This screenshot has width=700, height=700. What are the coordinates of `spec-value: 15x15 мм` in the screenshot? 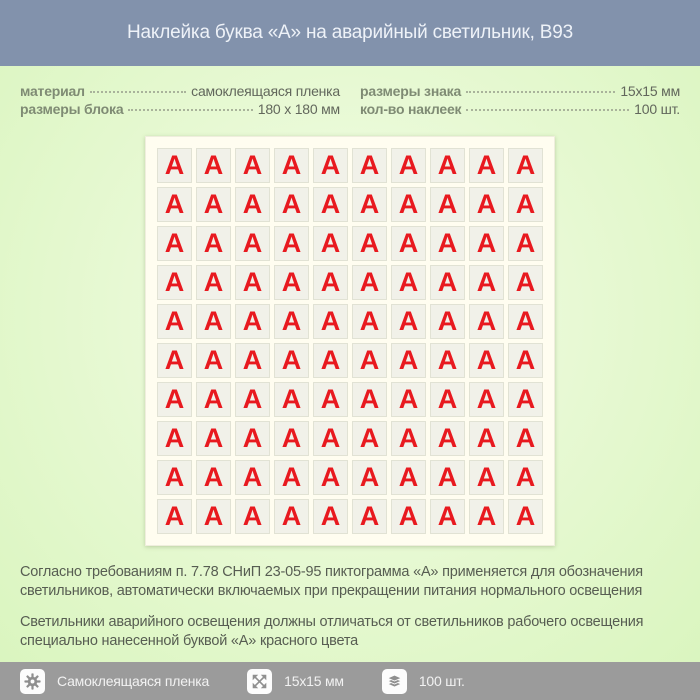 It's located at (650, 91).